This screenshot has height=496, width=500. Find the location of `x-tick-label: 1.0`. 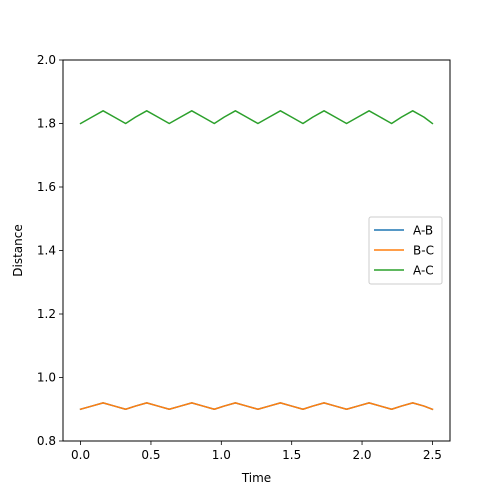

x-tick-label: 1.0 is located at coordinates (221, 455).